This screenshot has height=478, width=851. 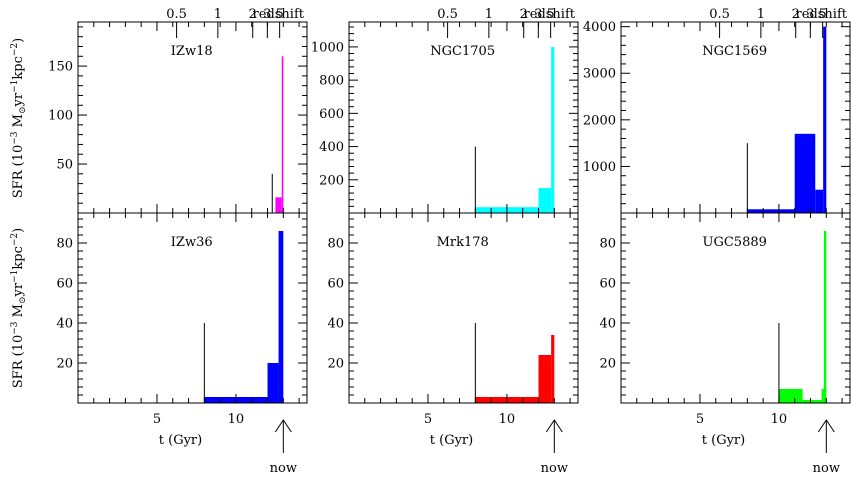 I want to click on panel-ngc1569: 1000 2000 3000 4000 NGC1569 532 1 0.5 redshift, so click(x=717, y=110).